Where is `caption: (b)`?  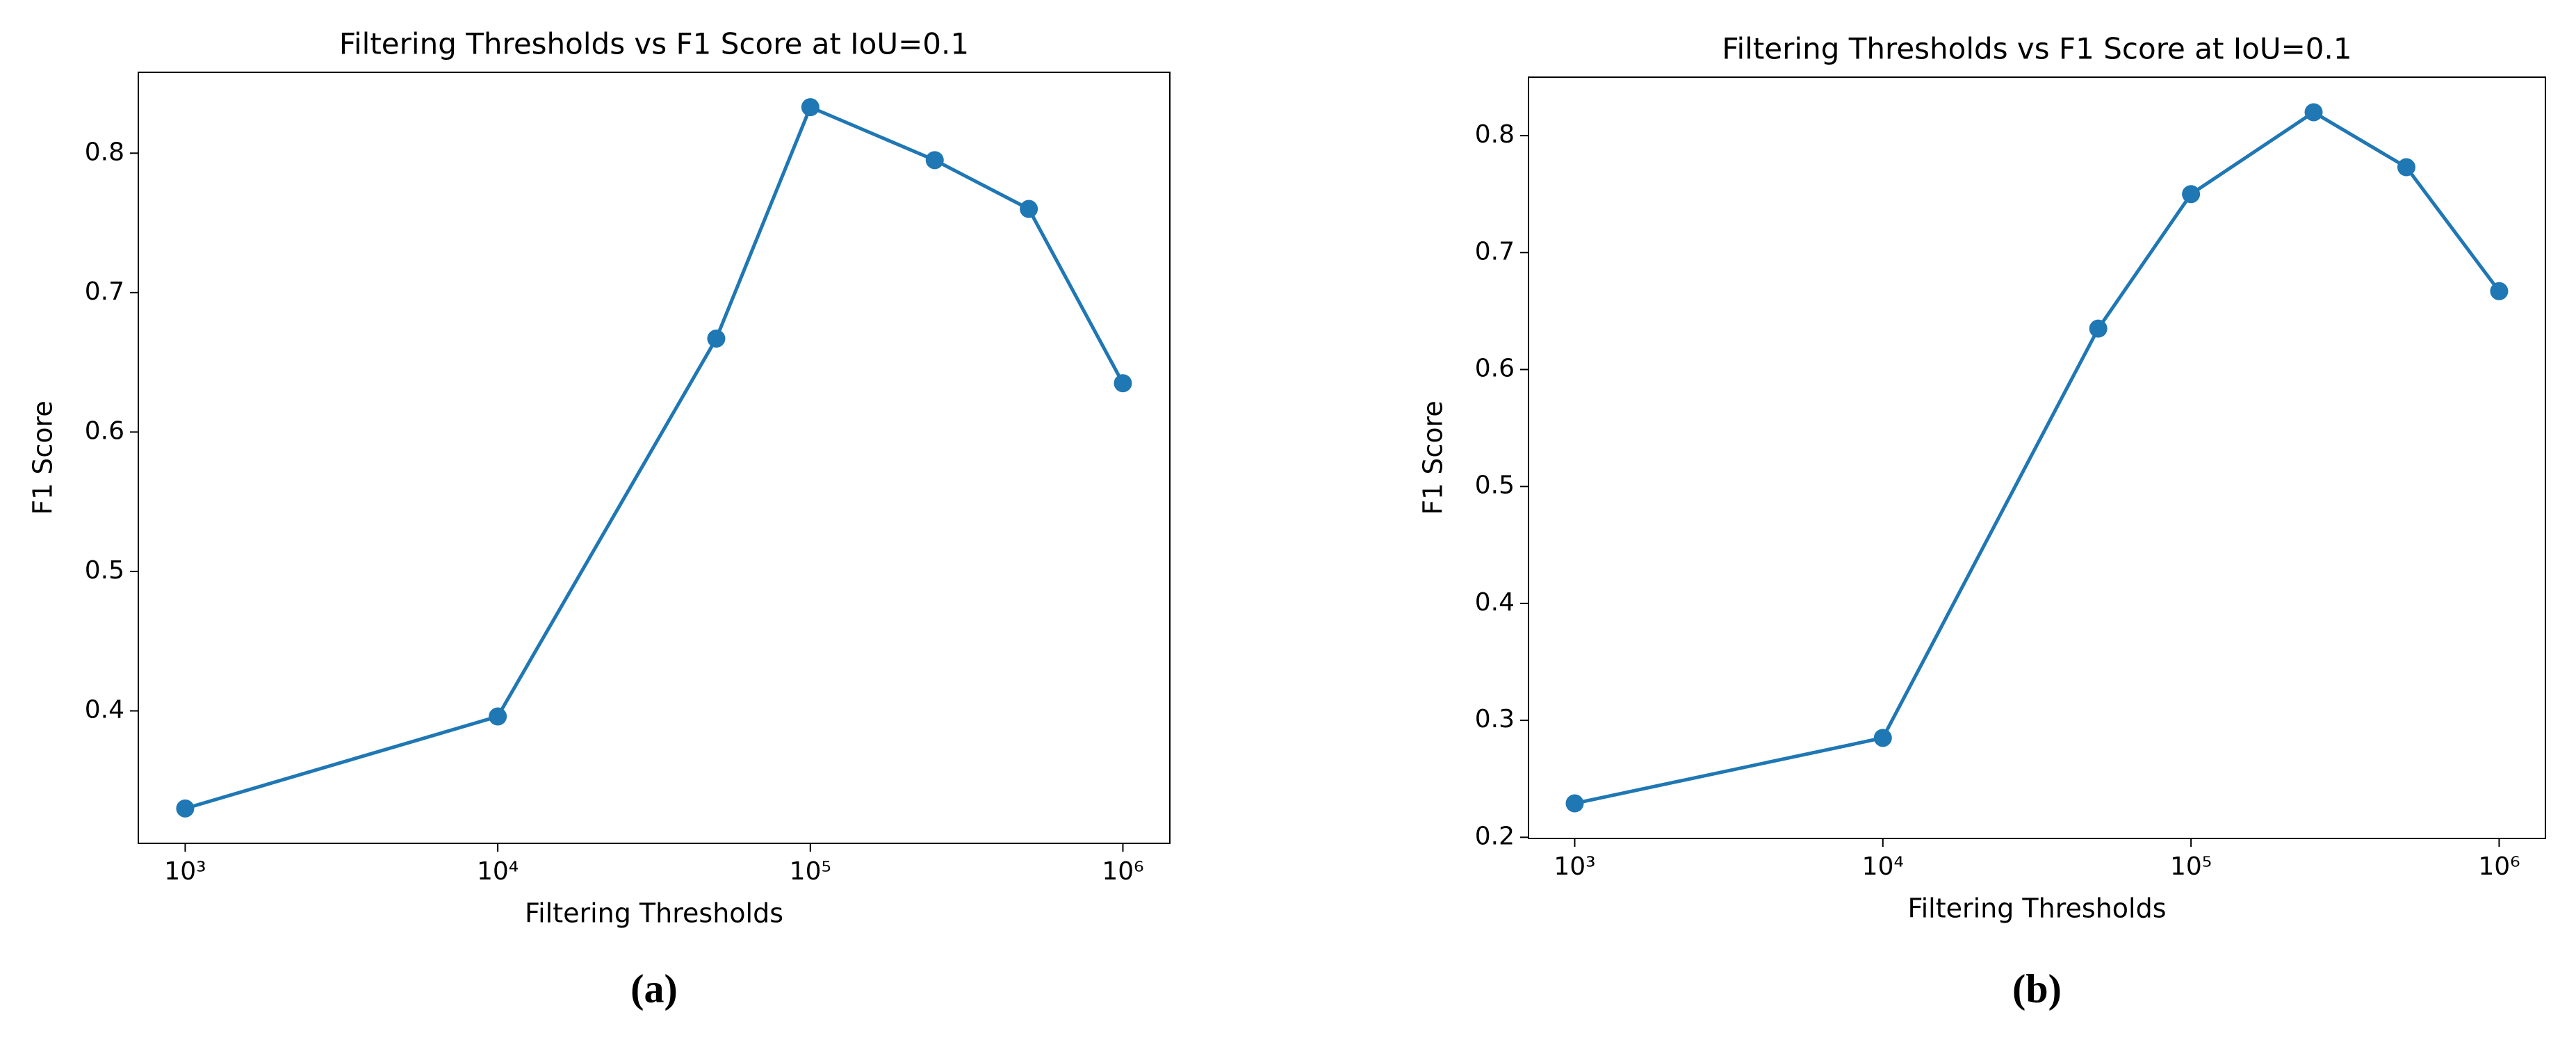
caption: (b) is located at coordinates (2037, 989).